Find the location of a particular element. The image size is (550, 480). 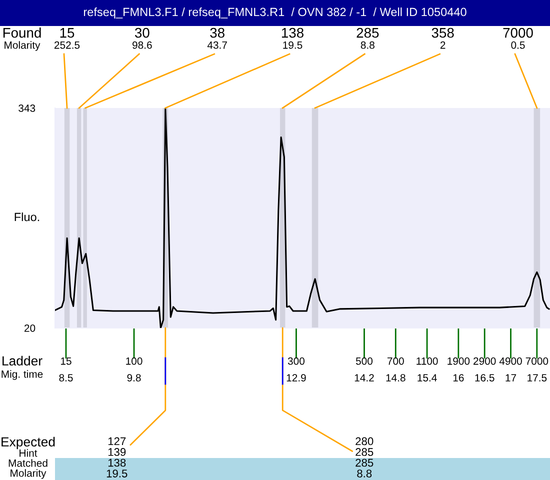

text: Hint is located at coordinates (29, 453).